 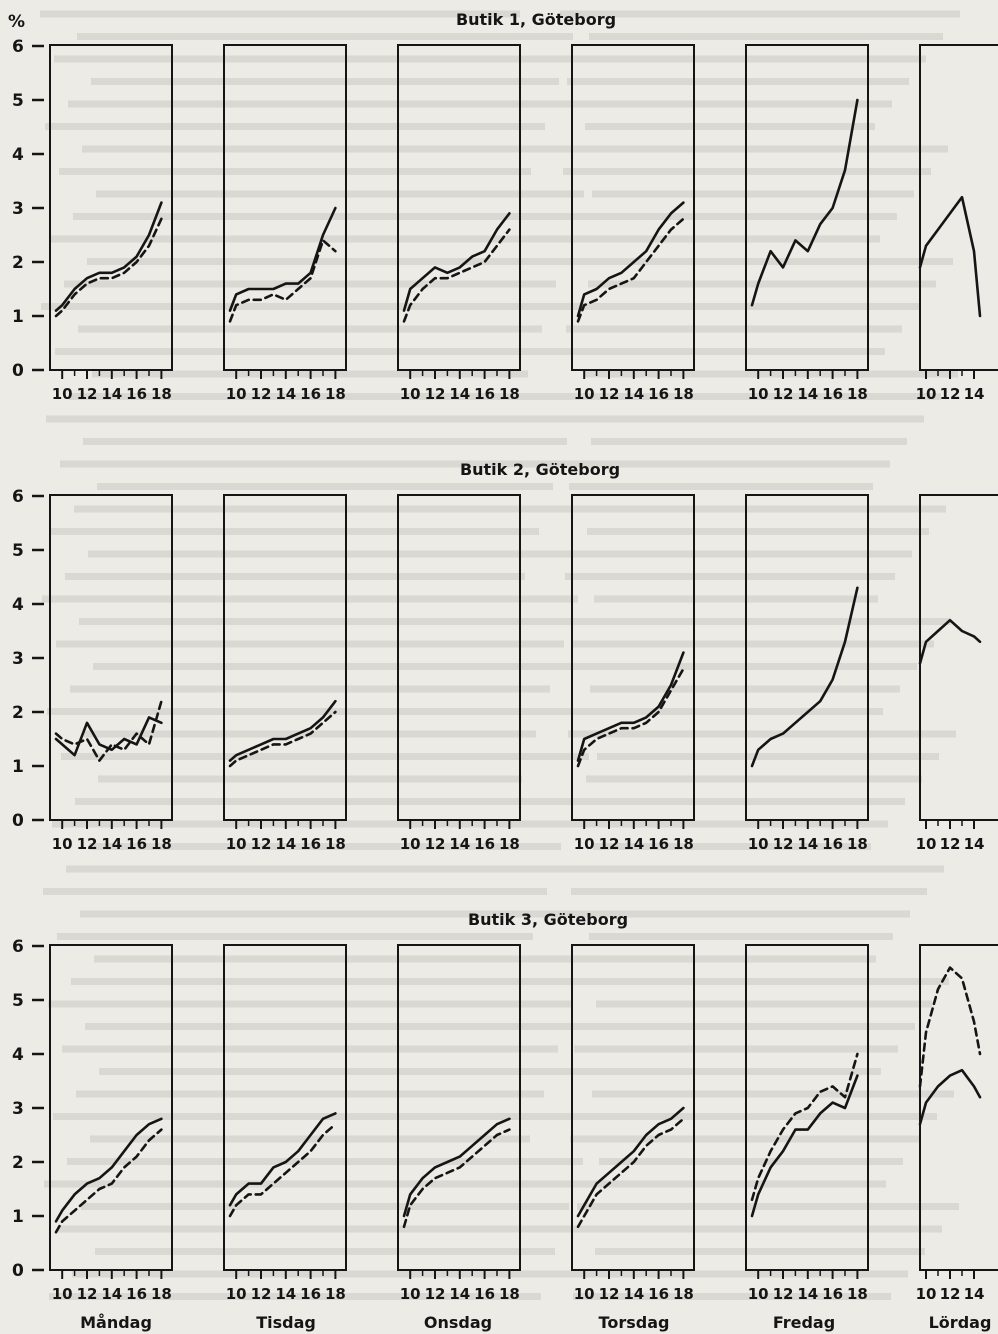 I want to click on y-unit-label: %, so click(x=16, y=22).